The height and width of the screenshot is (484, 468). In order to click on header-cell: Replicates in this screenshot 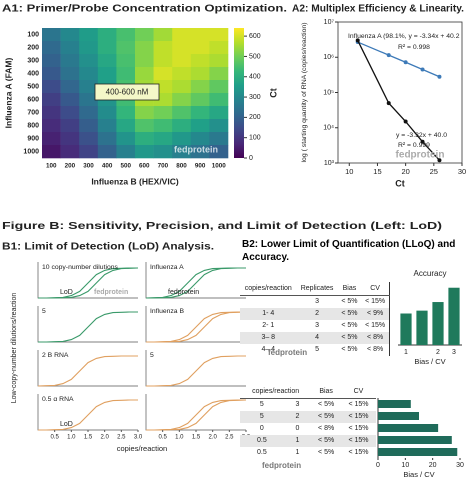, I will do `click(317, 289)`.